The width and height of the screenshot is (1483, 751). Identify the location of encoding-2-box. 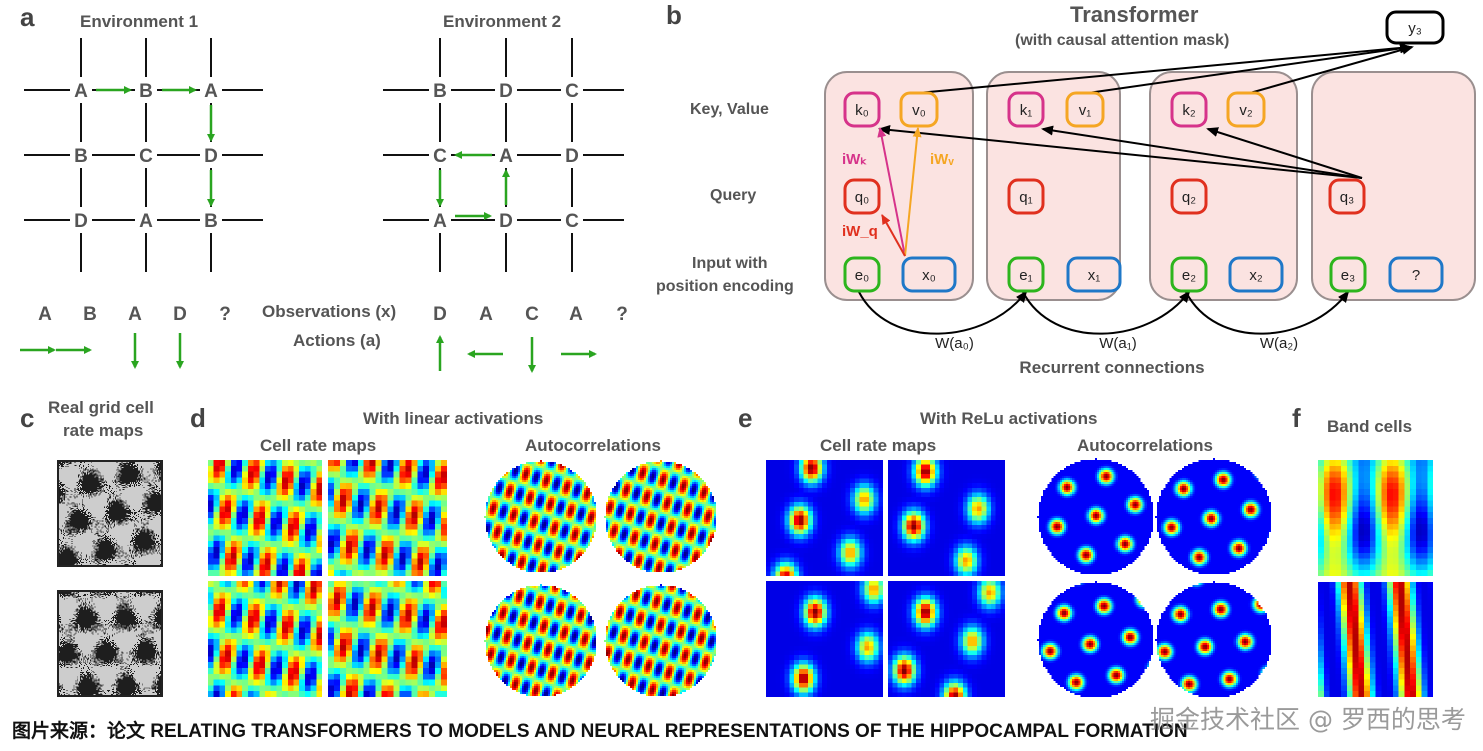
(1189, 274).